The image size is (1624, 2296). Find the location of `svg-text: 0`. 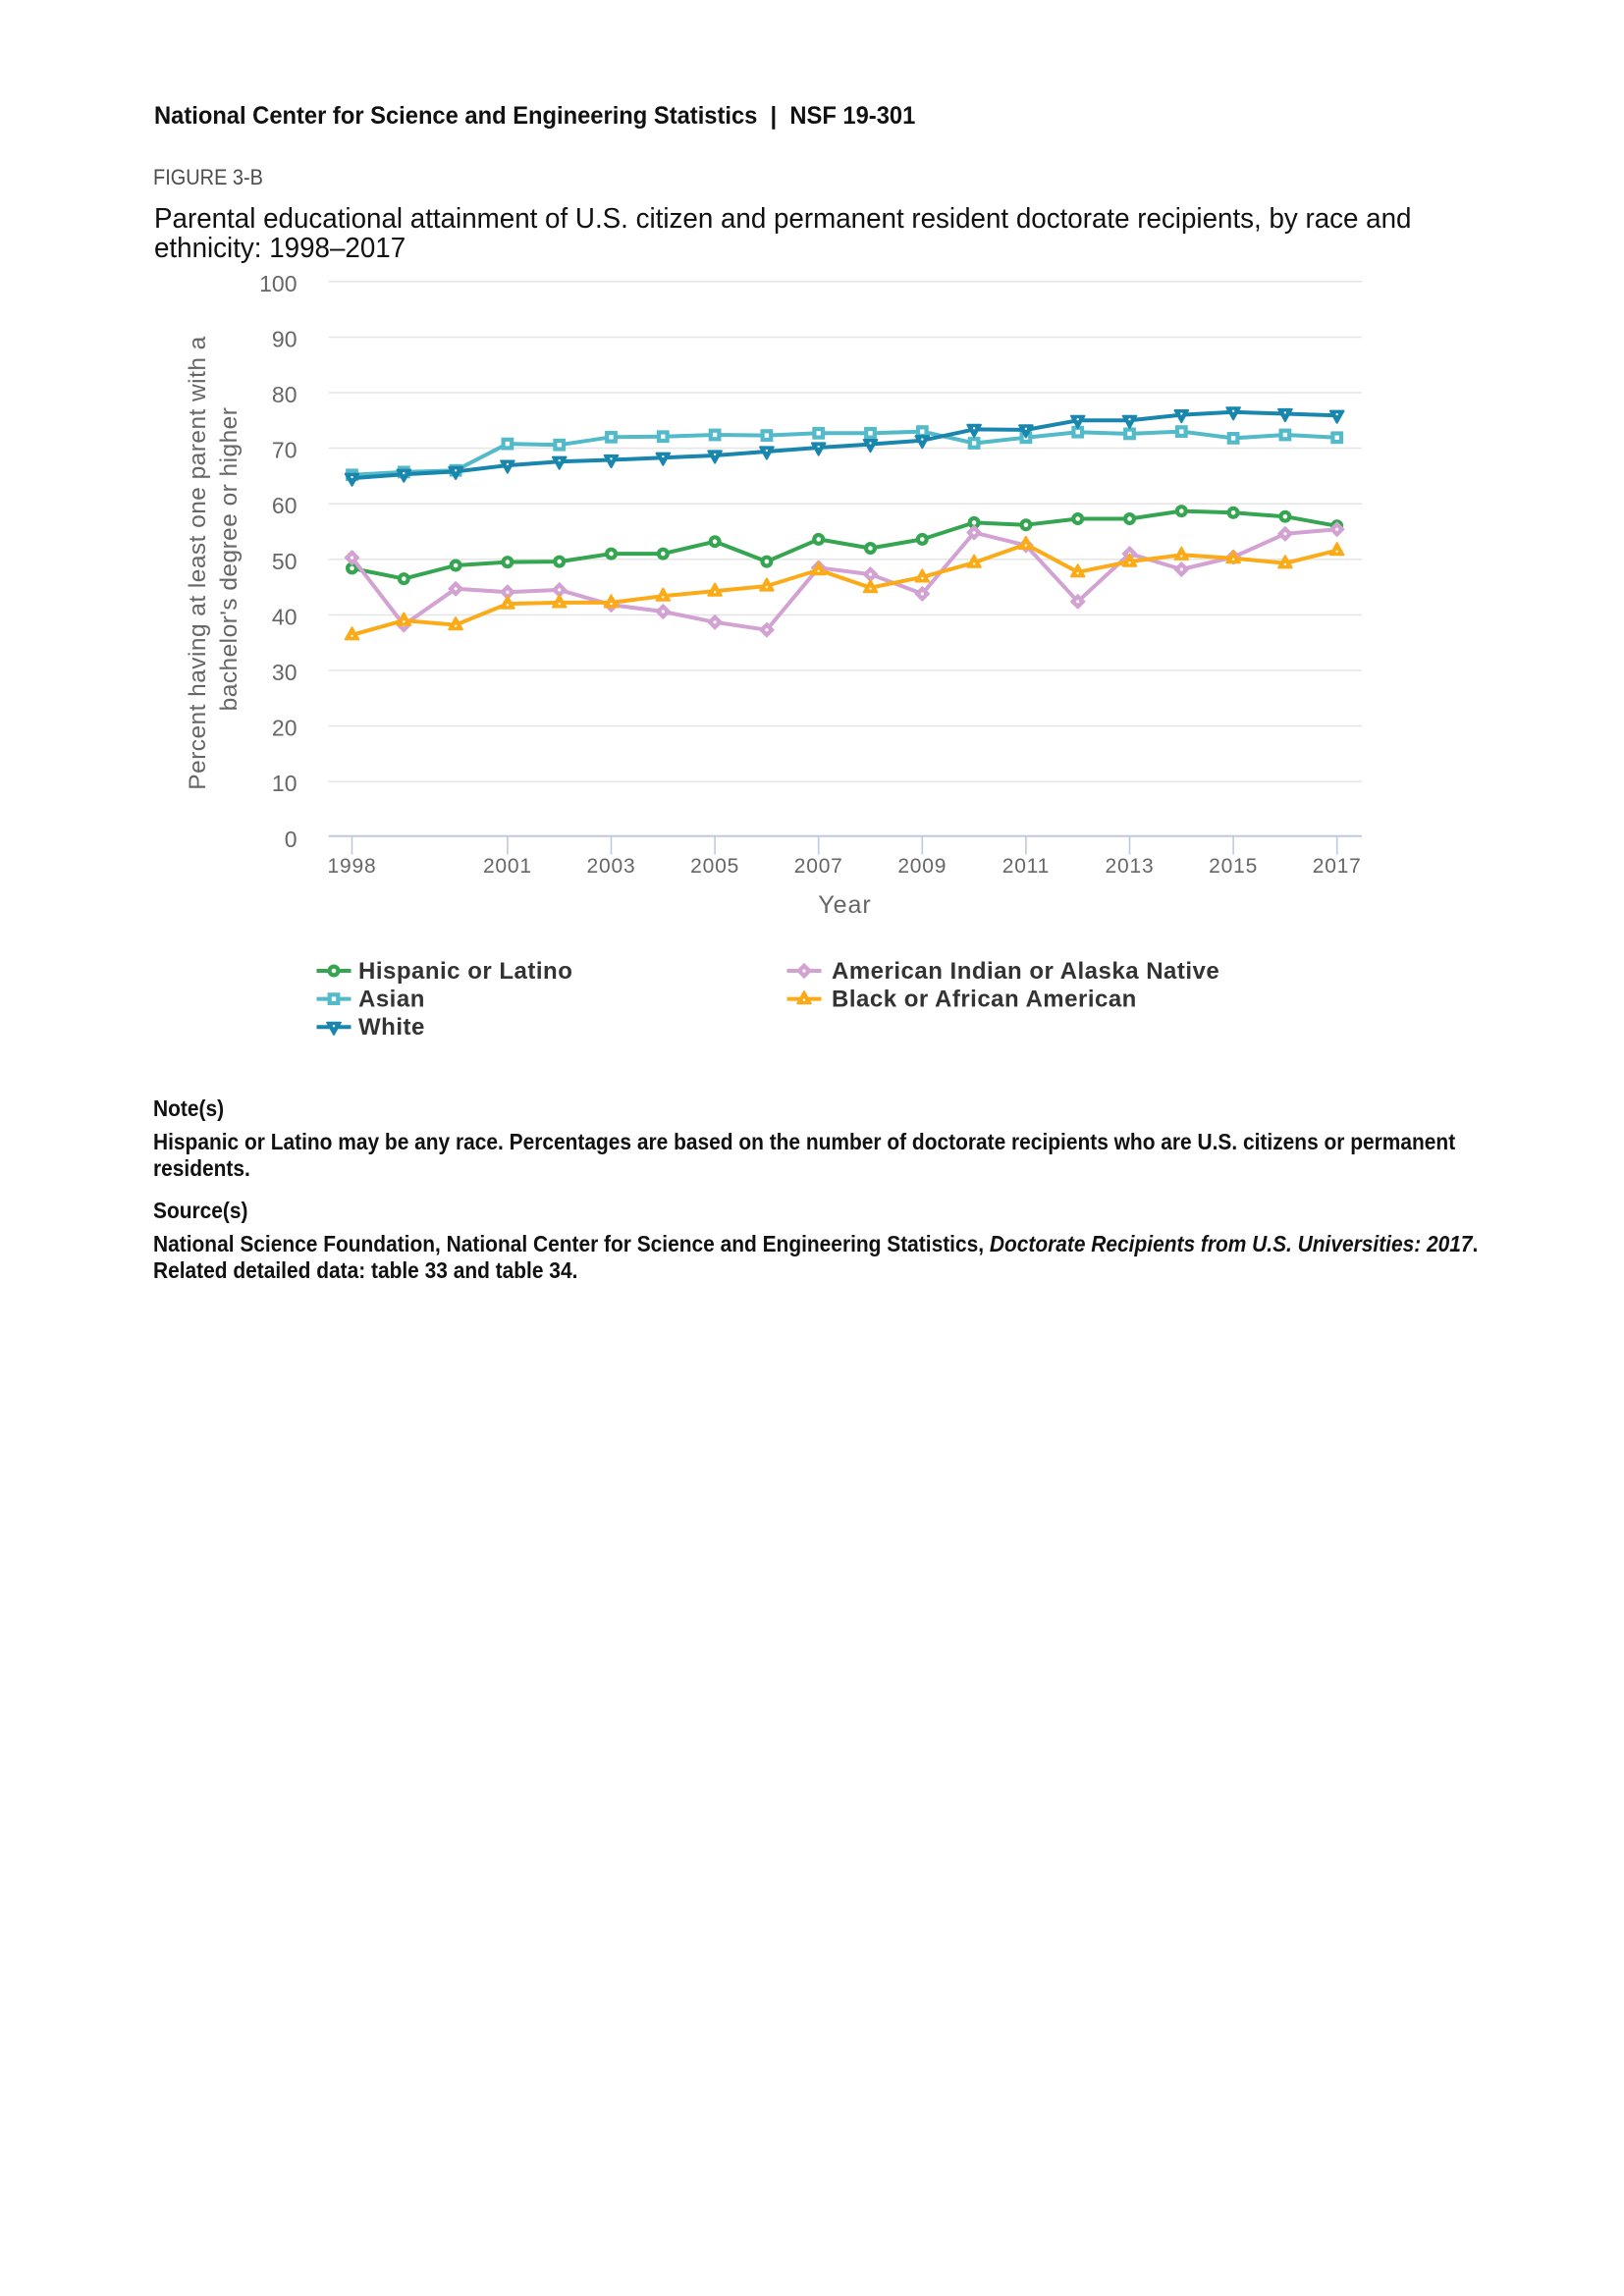

svg-text: 0 is located at coordinates (291, 840).